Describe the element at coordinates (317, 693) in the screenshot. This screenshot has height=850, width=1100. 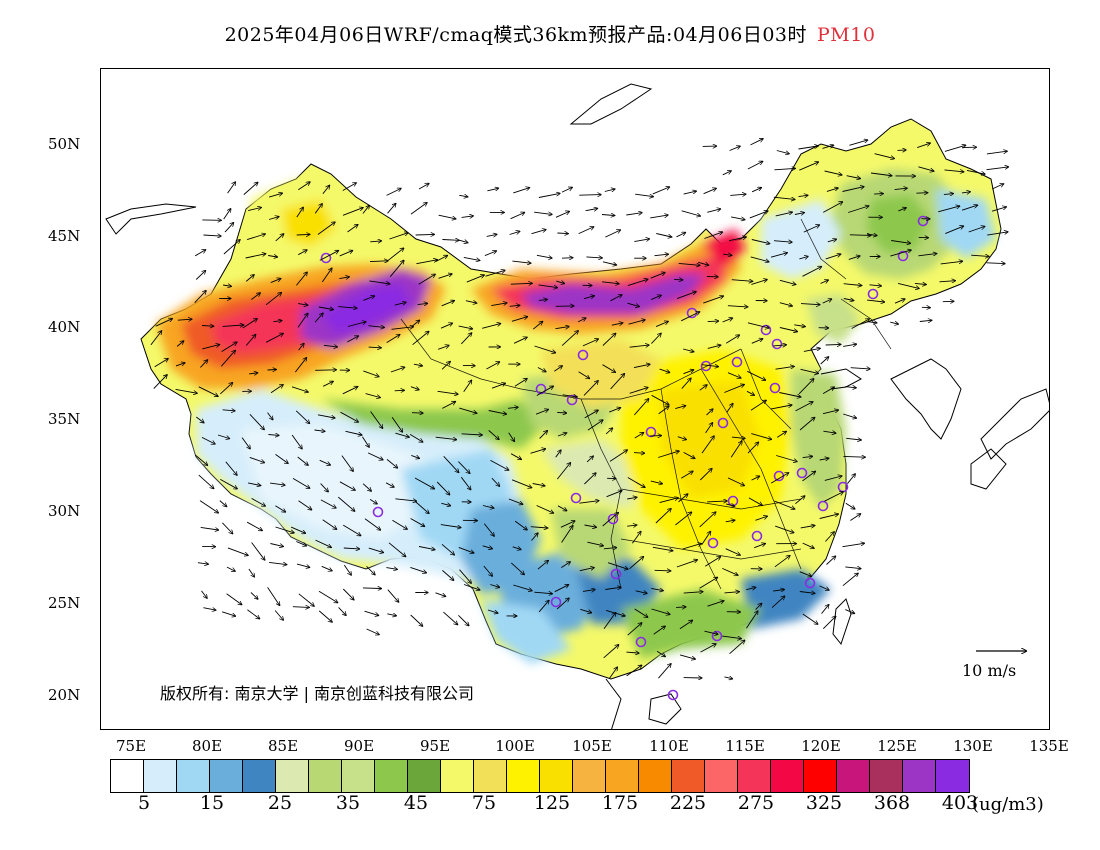
I see `copyright-notice: 版权所有: 南京大学 | 南京创蓝科技有限公司` at that location.